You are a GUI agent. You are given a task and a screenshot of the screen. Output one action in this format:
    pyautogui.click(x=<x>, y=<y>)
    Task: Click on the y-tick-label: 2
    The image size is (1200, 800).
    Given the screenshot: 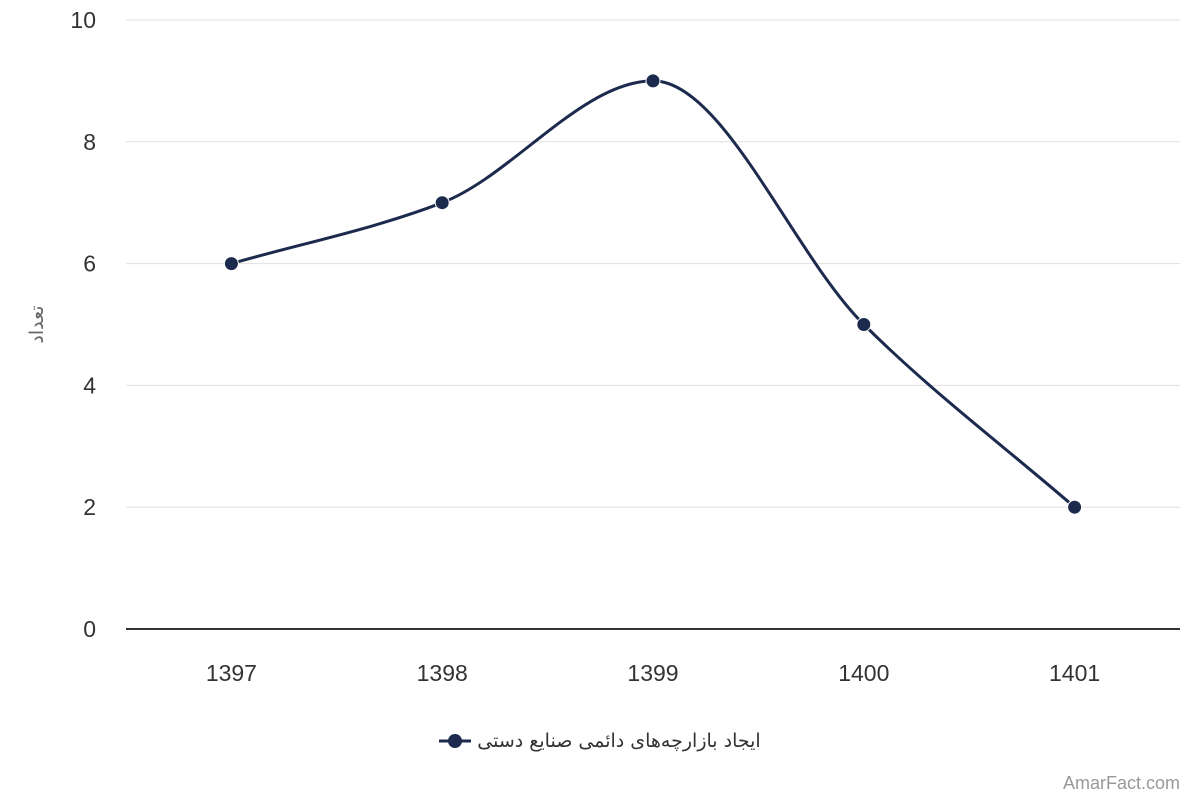 What is the action you would take?
    pyautogui.click(x=89, y=507)
    